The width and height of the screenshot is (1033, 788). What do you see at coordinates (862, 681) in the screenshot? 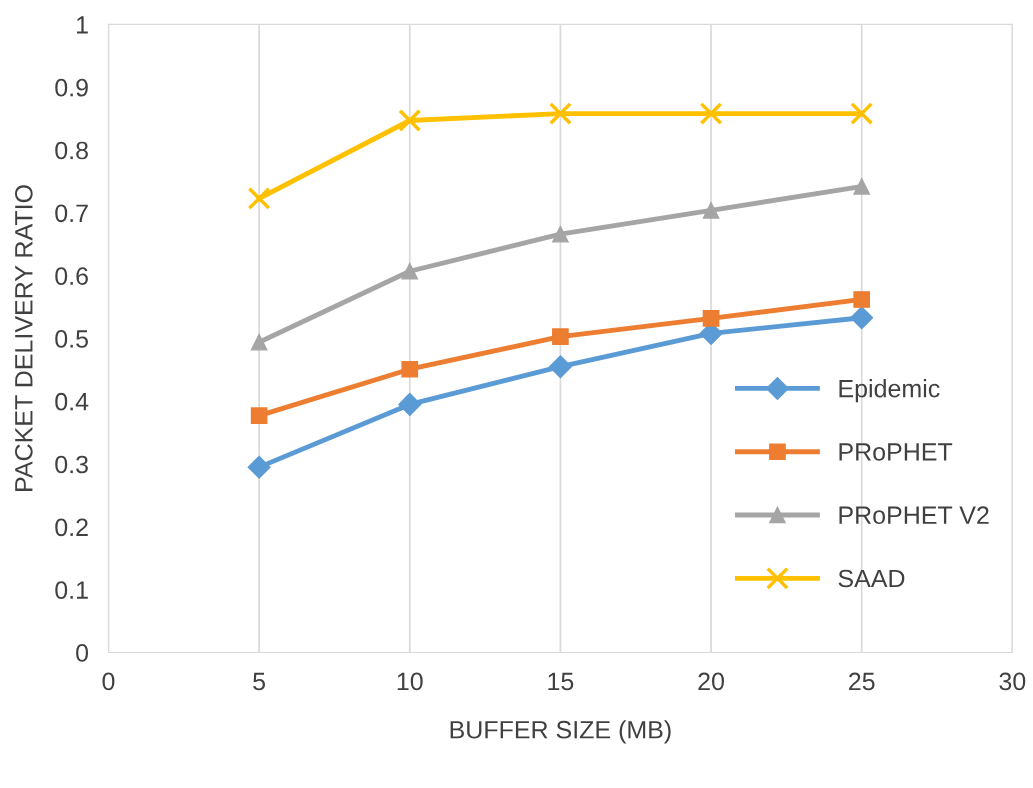
I see `x-tick-label: 25` at bounding box center [862, 681].